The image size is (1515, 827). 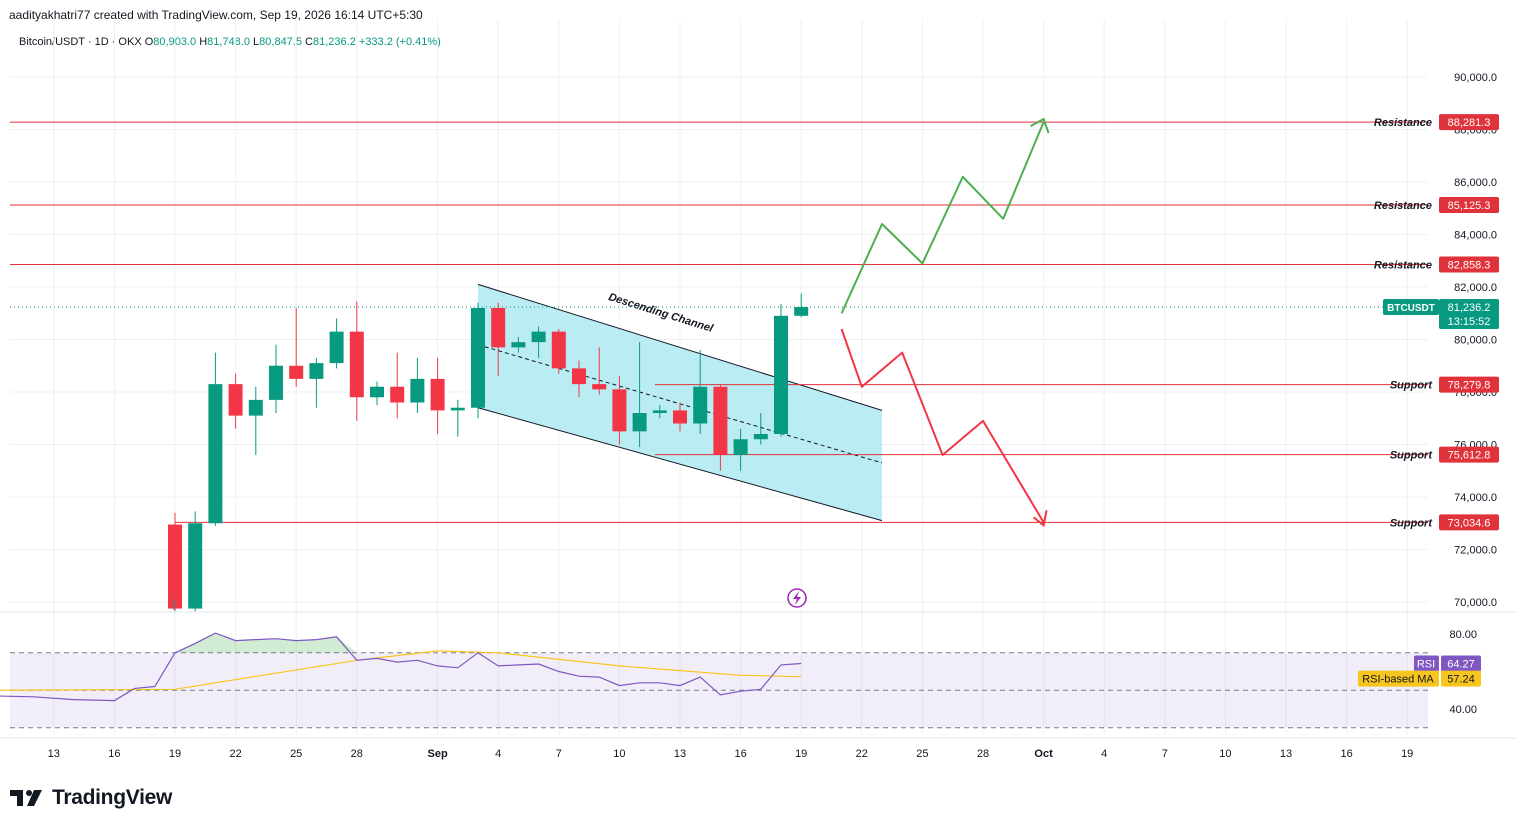 I want to click on tradingview-logo: TradingView, so click(x=91, y=798).